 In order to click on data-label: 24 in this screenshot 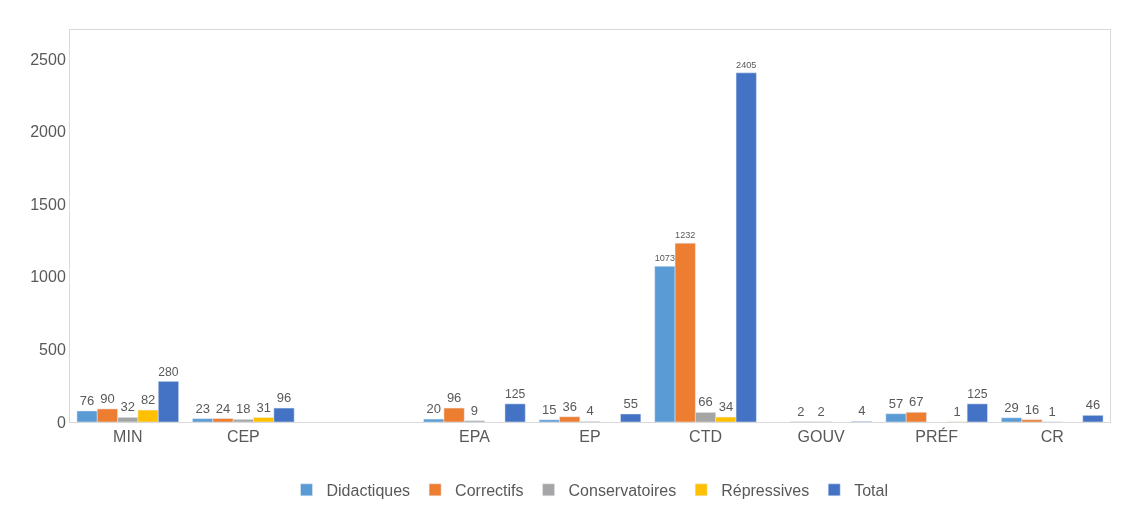, I will do `click(223, 408)`.